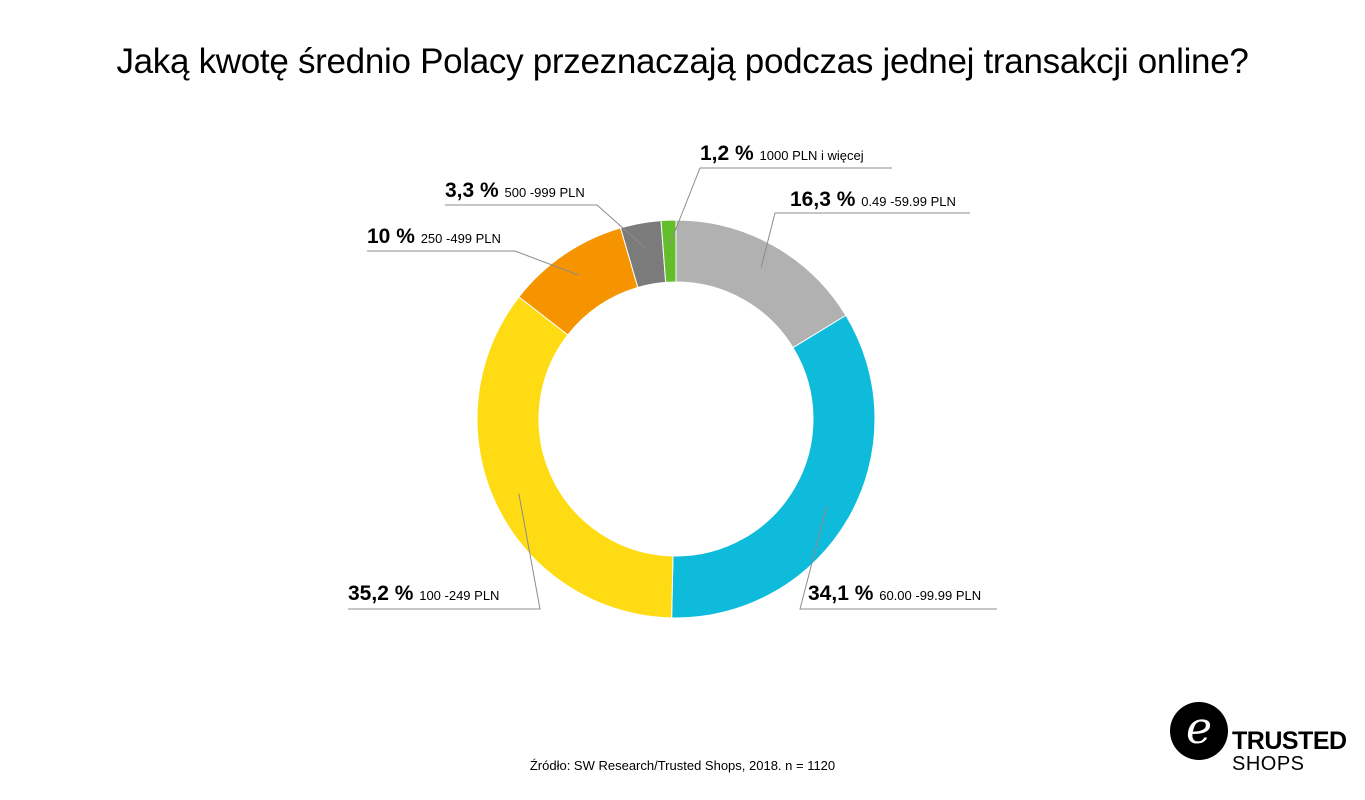 Image resolution: width=1365 pixels, height=800 pixels. I want to click on trusted-shops-e-icon: e, so click(1199, 731).